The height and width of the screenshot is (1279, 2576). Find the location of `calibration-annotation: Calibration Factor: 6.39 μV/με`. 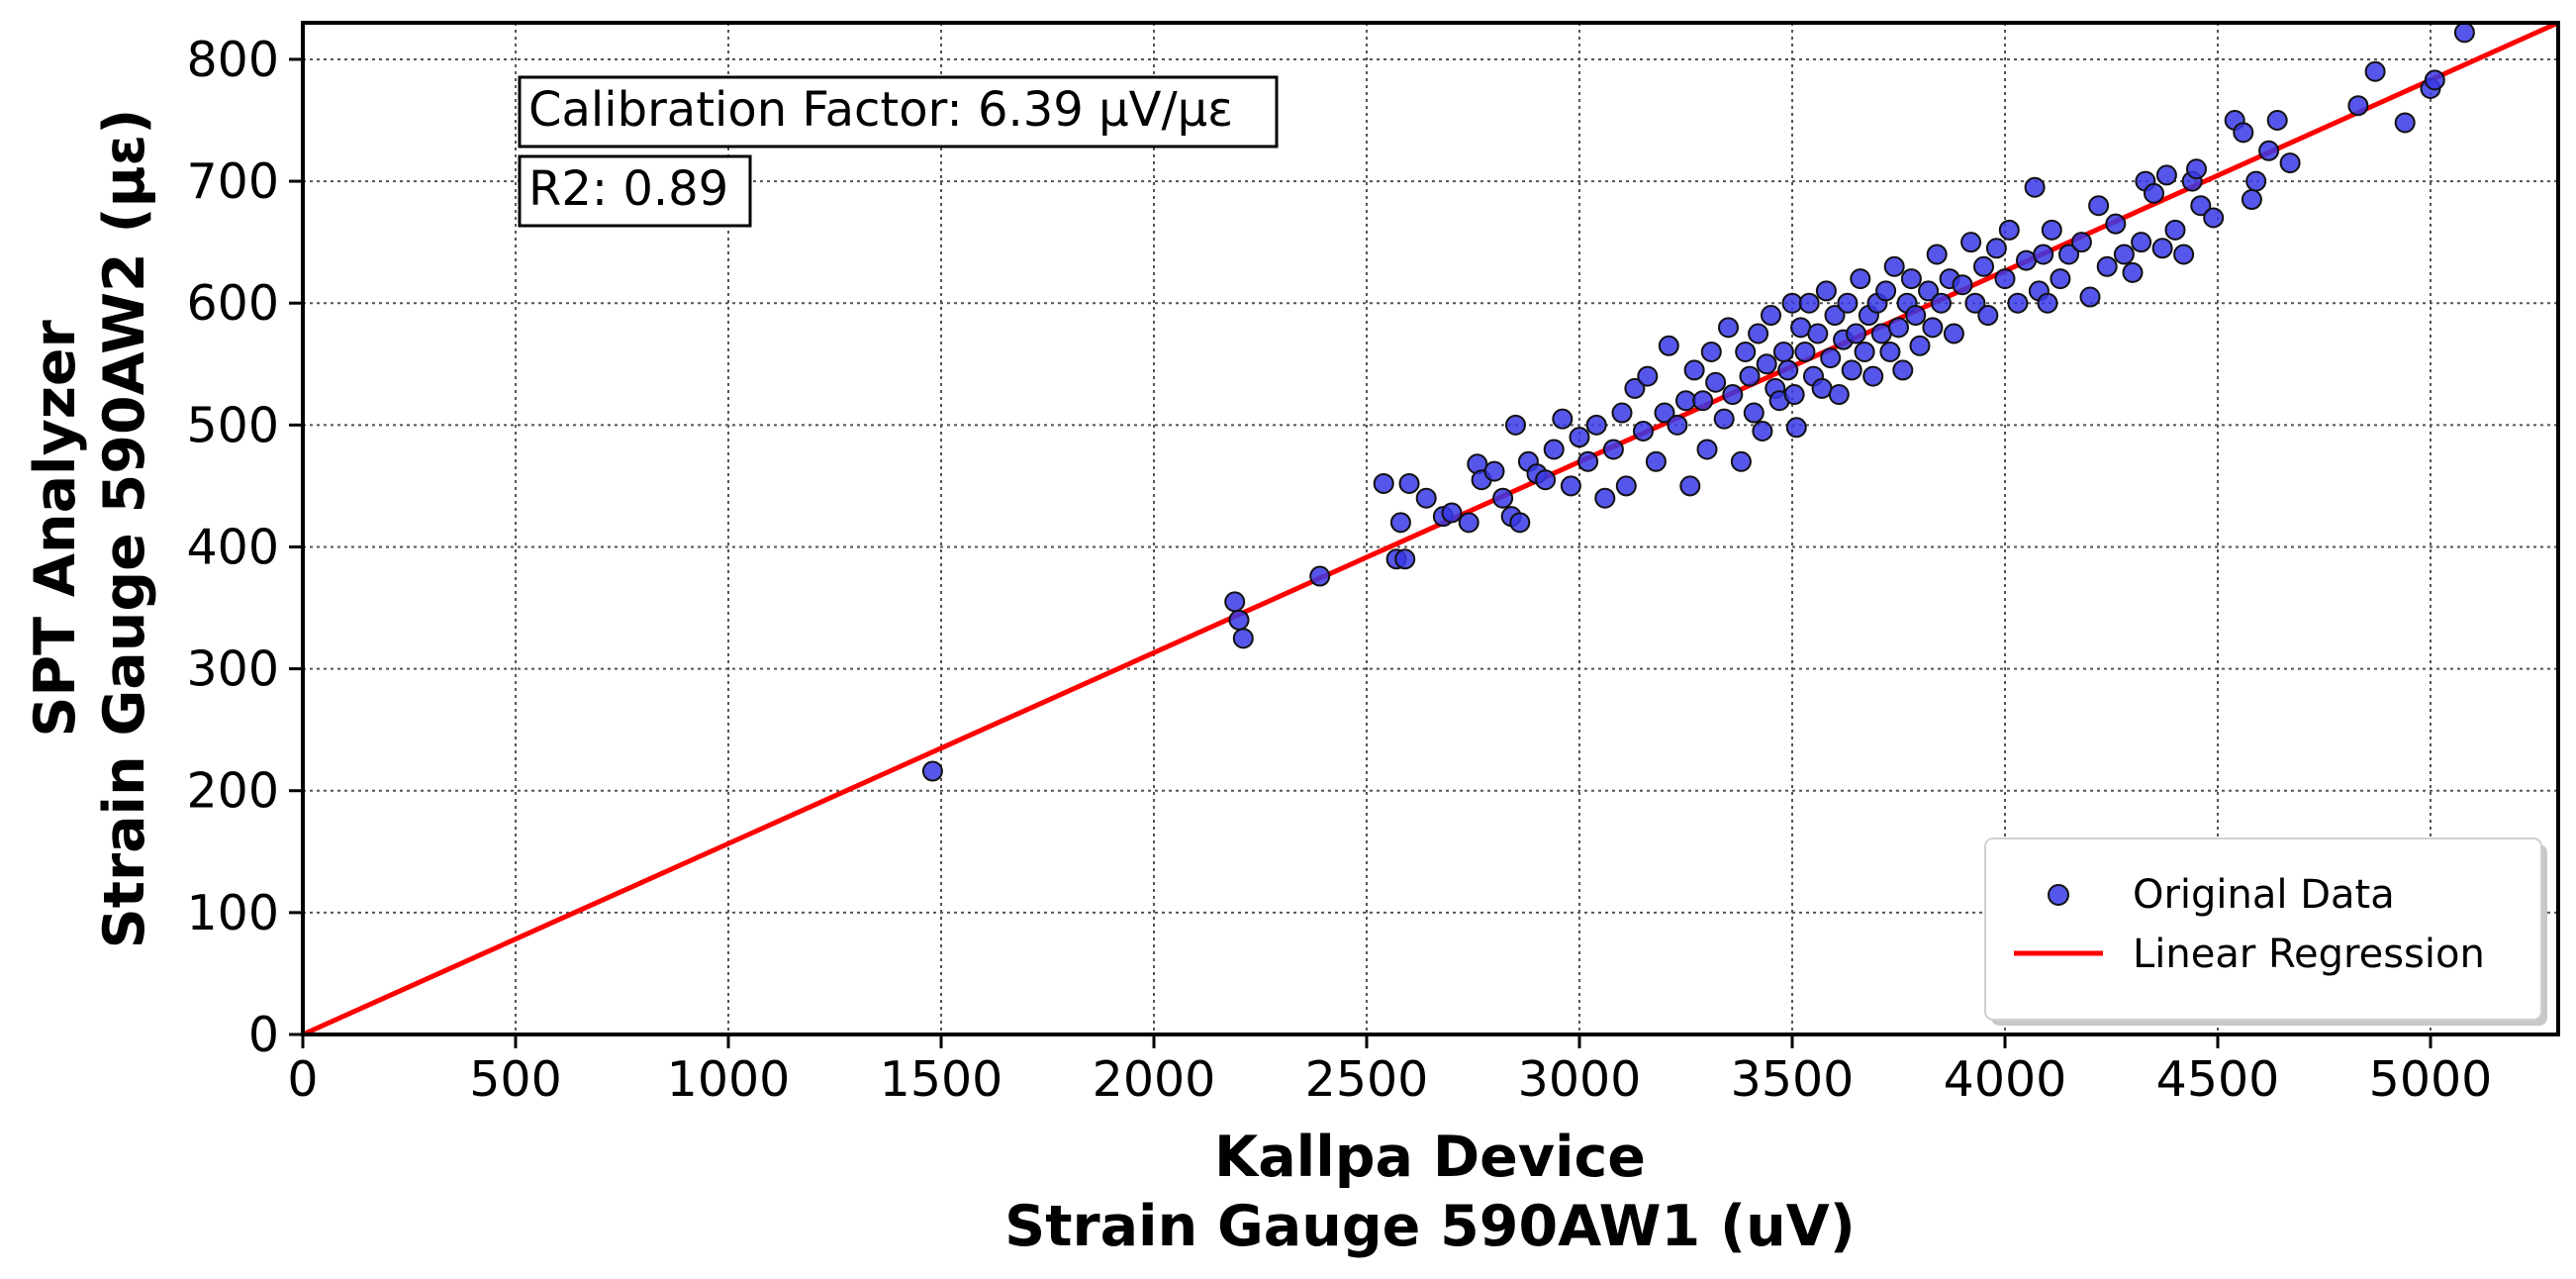

calibration-annotation: Calibration Factor: 6.39 μV/με is located at coordinates (898, 111).